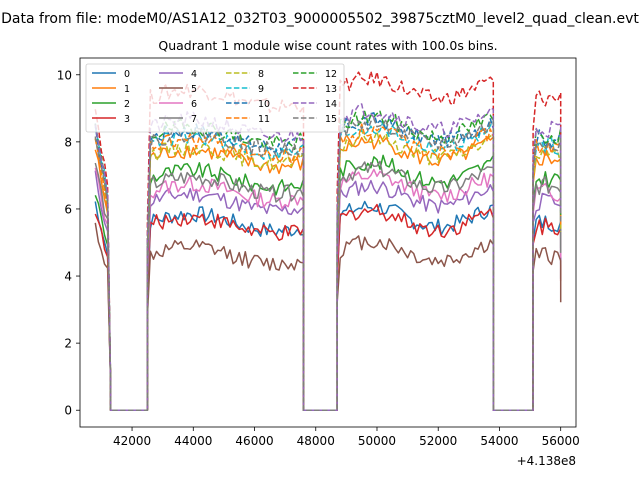 This screenshot has width=640, height=480. I want to click on legend-label-15: 15, so click(331, 119).